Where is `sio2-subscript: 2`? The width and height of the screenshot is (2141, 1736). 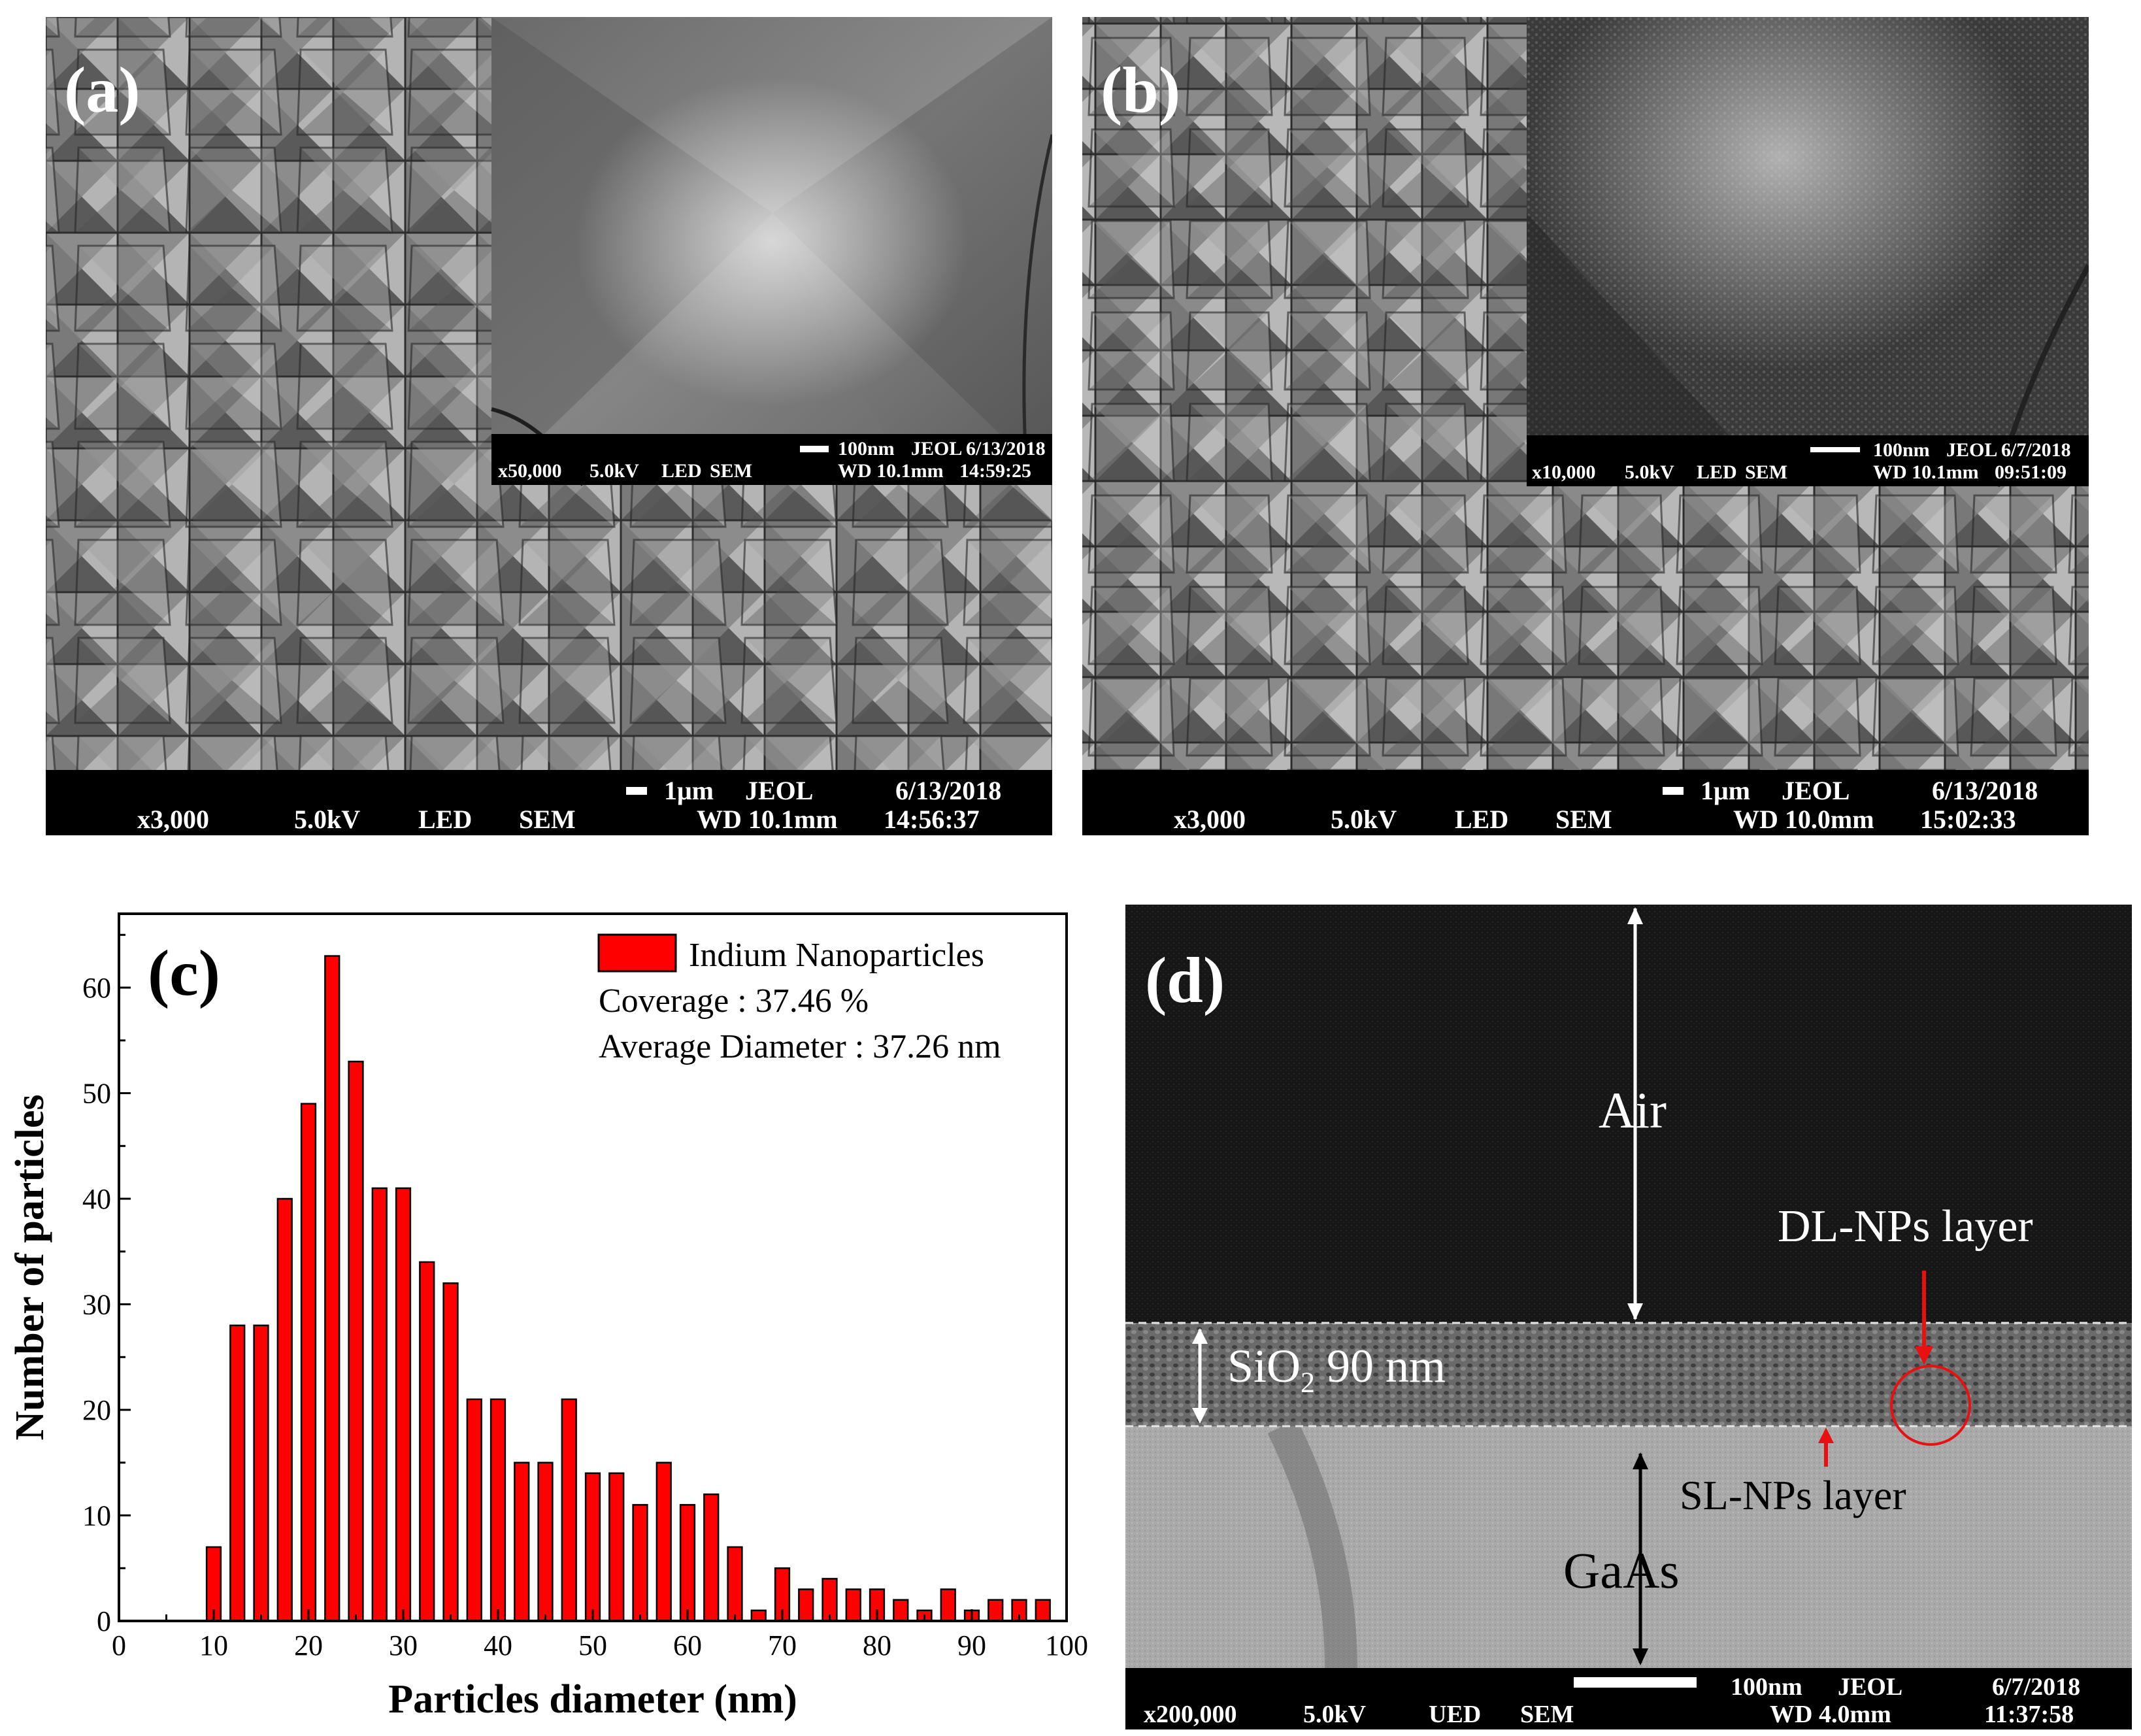 sio2-subscript: 2 is located at coordinates (1308, 1382).